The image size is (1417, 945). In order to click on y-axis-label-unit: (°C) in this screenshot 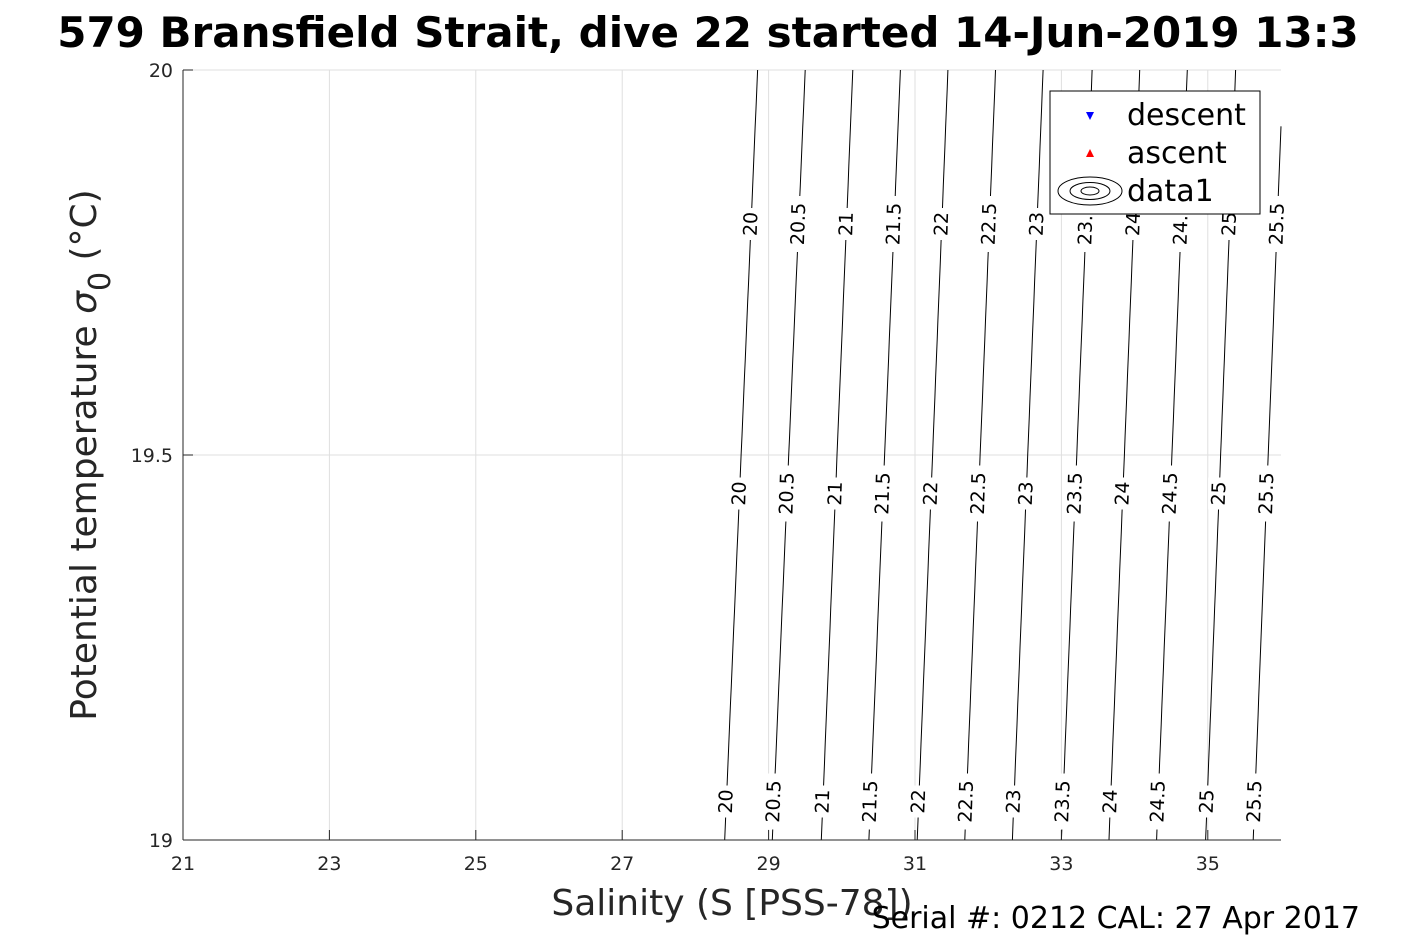, I will do `click(84, 230)`.